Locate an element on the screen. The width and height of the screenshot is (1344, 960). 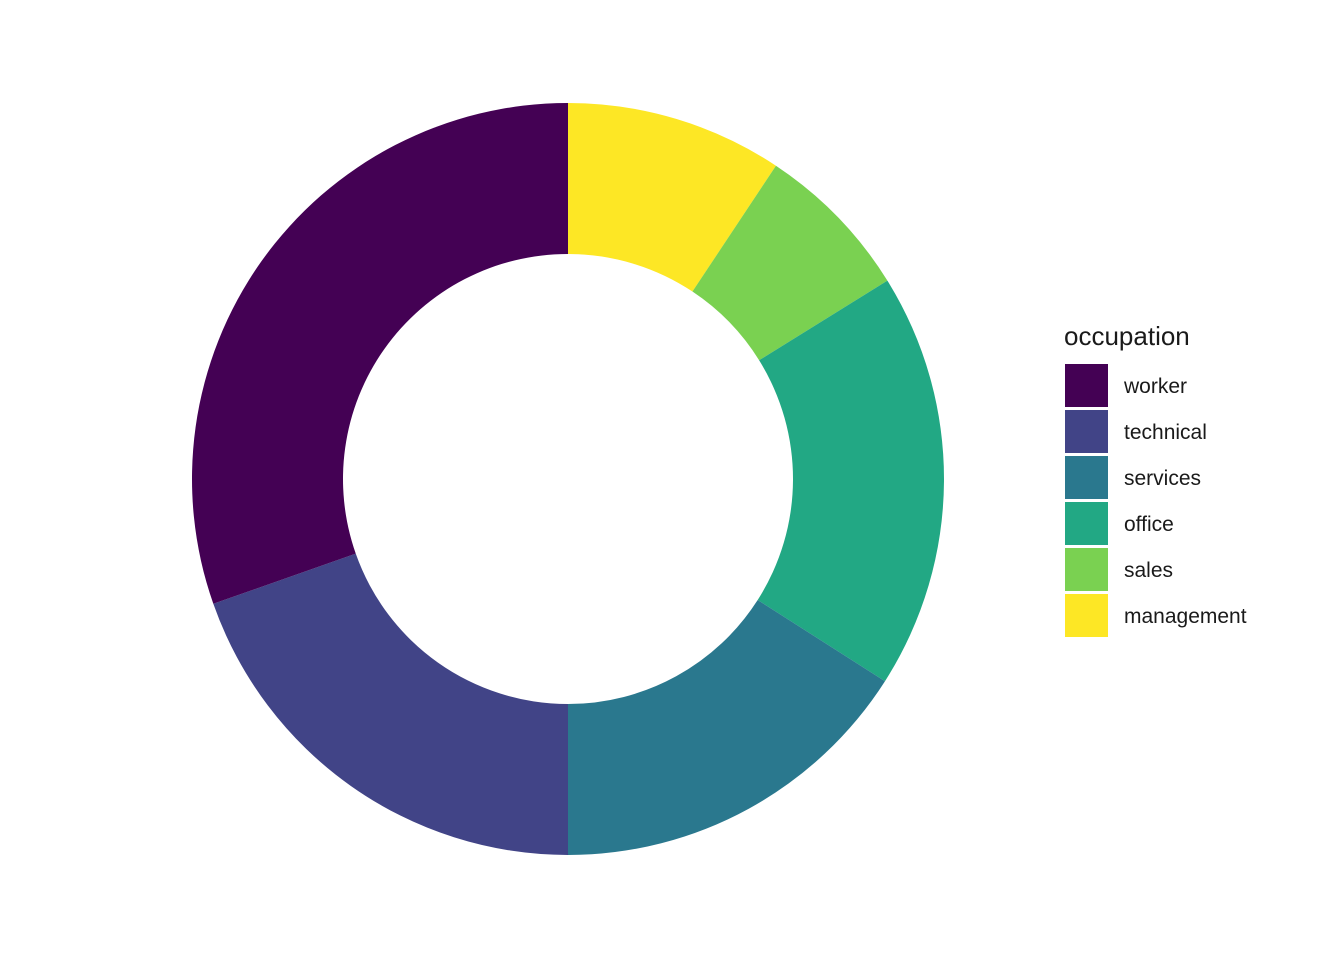
legend-label-worker: worker is located at coordinates (1155, 386).